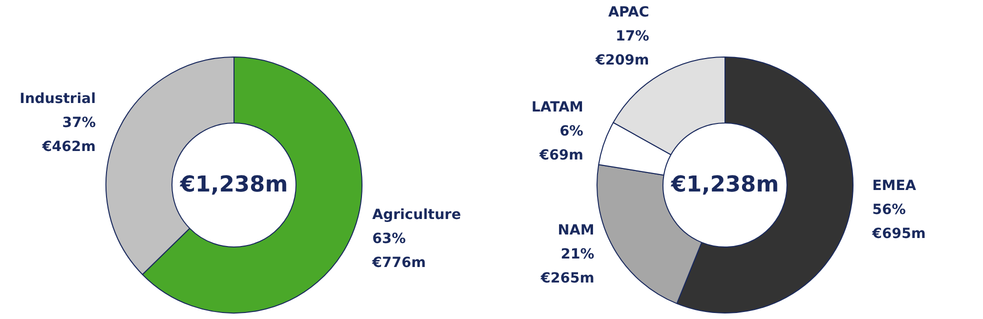  What do you see at coordinates (629, 12) in the screenshot?
I see `slice-label: APAC` at bounding box center [629, 12].